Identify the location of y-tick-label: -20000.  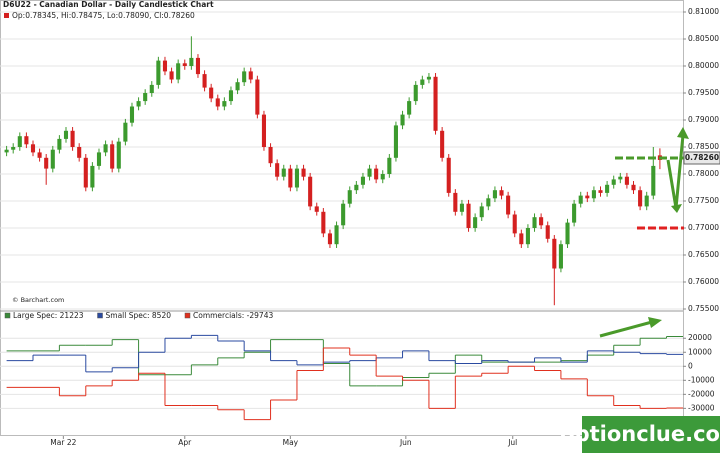
(701, 393).